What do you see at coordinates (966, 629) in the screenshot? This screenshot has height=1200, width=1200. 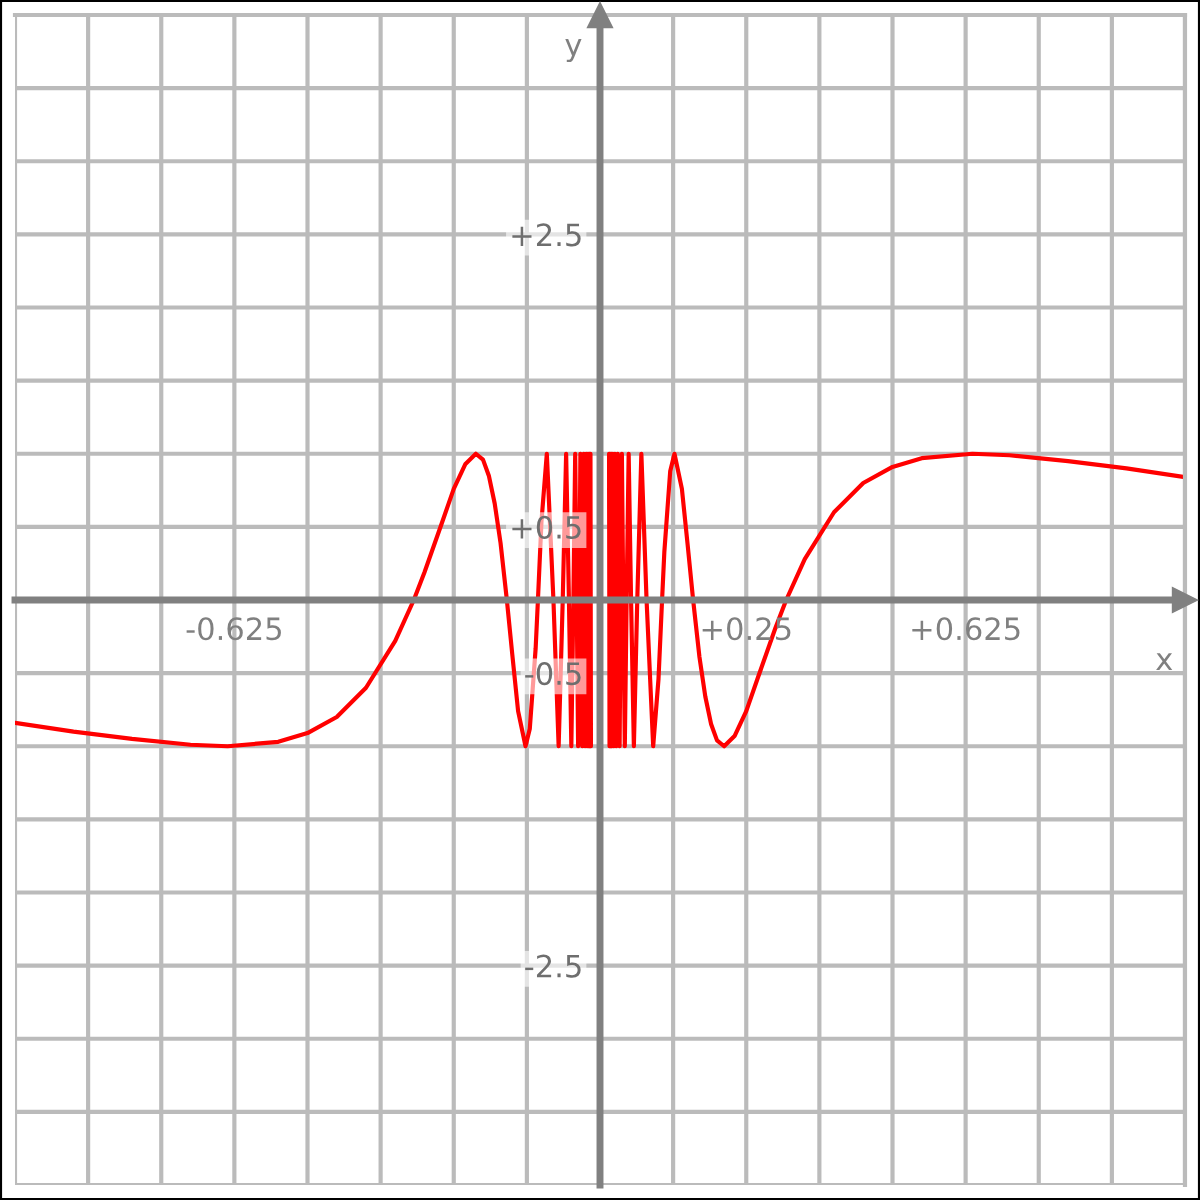 I see `x-tick-label: +0.625` at bounding box center [966, 629].